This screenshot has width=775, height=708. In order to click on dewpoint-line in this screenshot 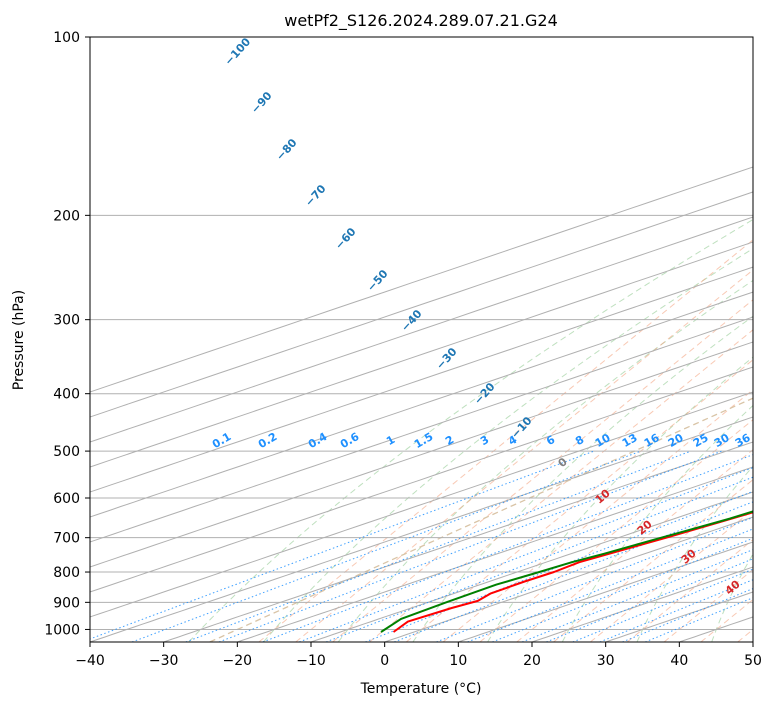, I will do `click(566, 571)`.